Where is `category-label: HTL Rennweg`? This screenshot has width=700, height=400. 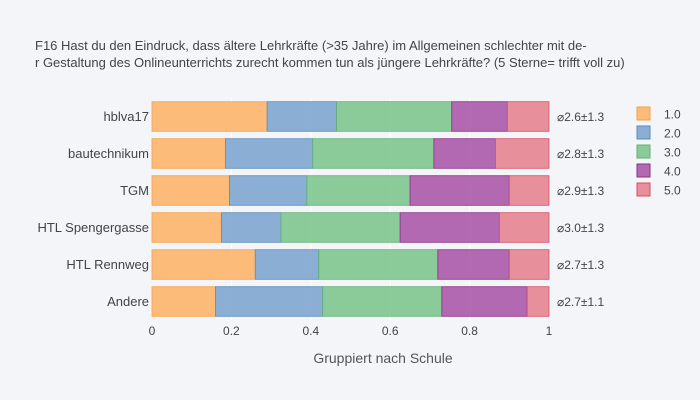
category-label: HTL Rennweg is located at coordinates (107, 264).